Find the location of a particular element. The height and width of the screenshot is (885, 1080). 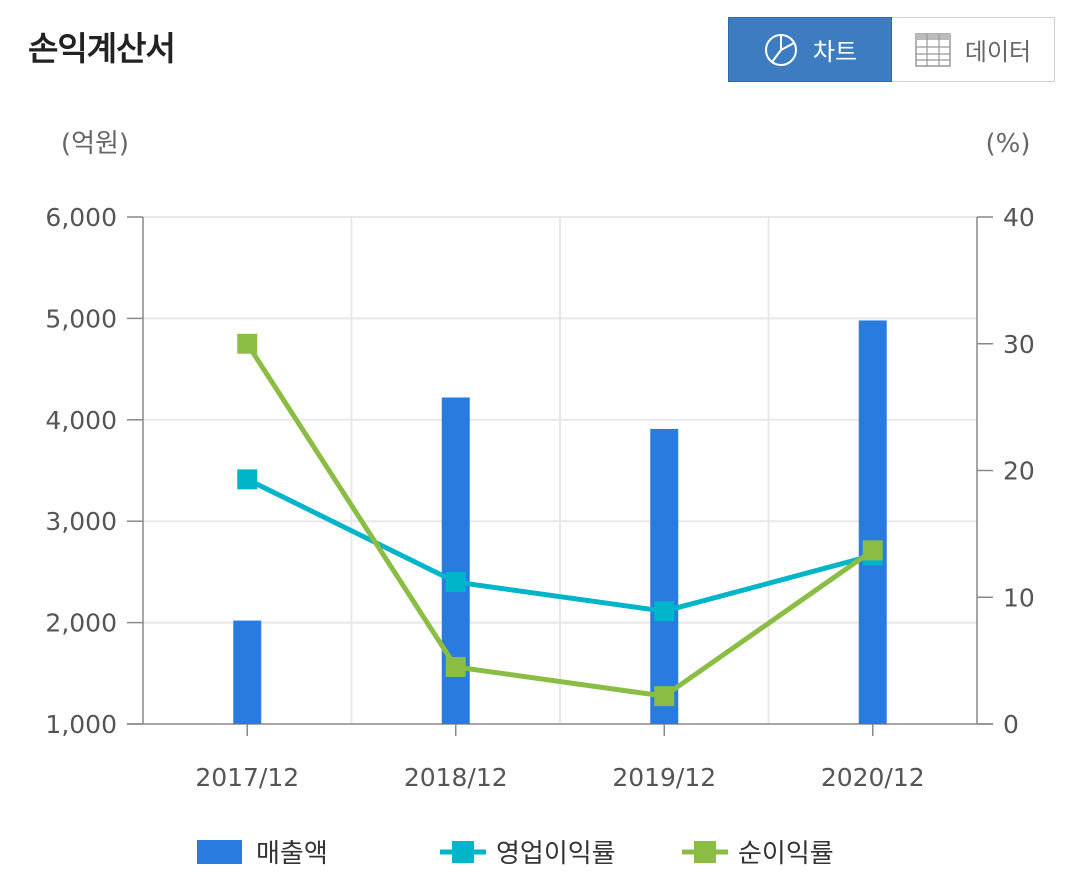

x-tick-label: 2020/12 is located at coordinates (873, 777).